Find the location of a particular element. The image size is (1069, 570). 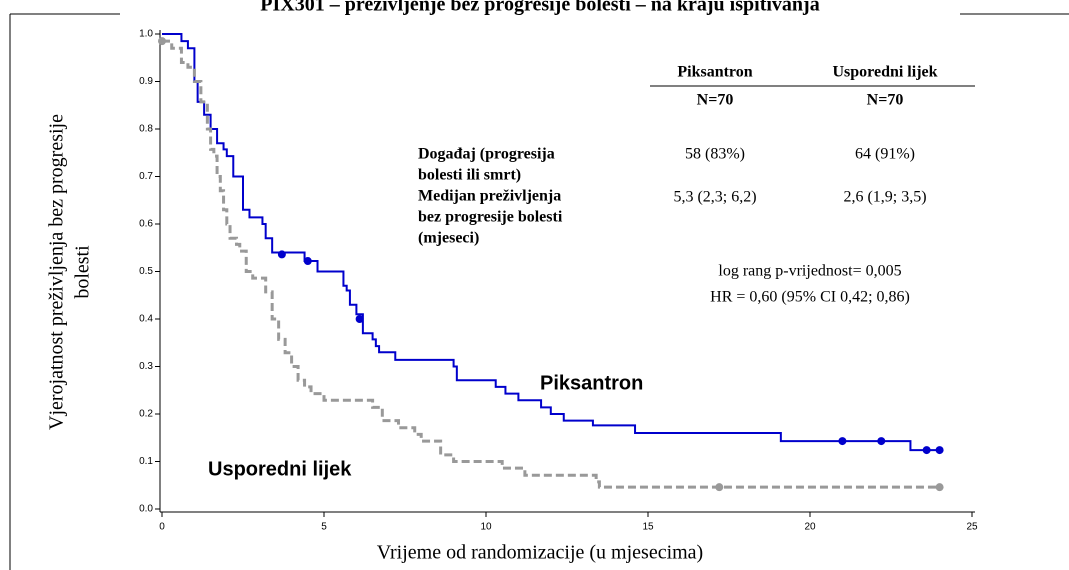

y-tick-label: 0.2 is located at coordinates (146, 414).